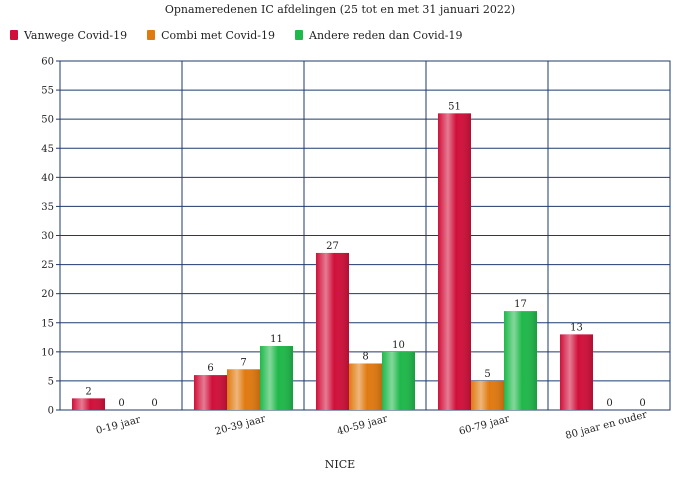 The height and width of the screenshot is (500, 680). Describe the element at coordinates (51, 381) in the screenshot. I see `y-tick-label: 5` at that location.